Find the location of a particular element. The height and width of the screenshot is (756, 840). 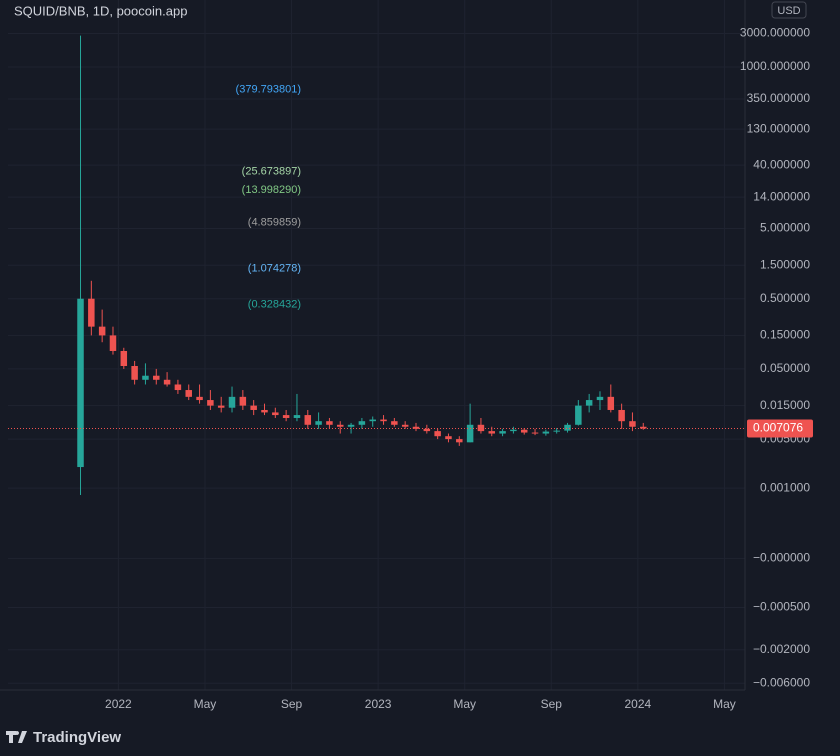

y-tick-label: 0.050000 is located at coordinates (785, 368).